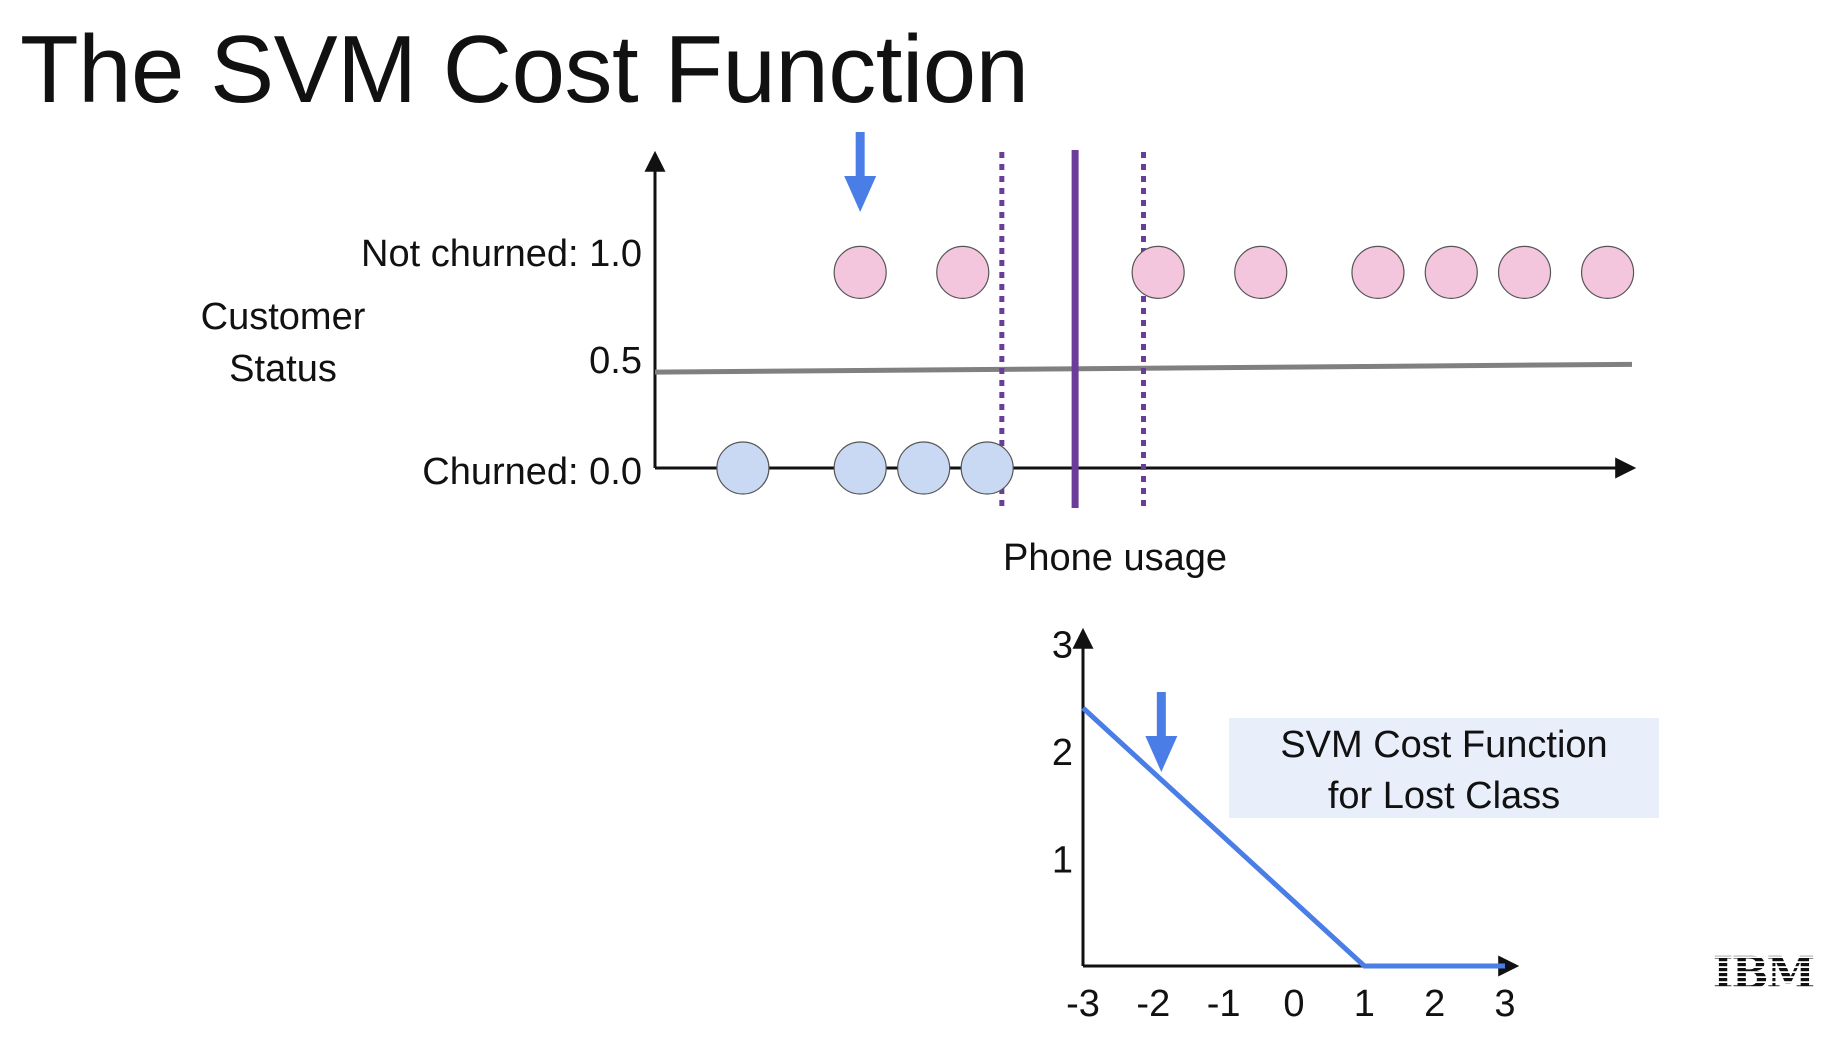  I want to click on cost-title-box, so click(1444, 768).